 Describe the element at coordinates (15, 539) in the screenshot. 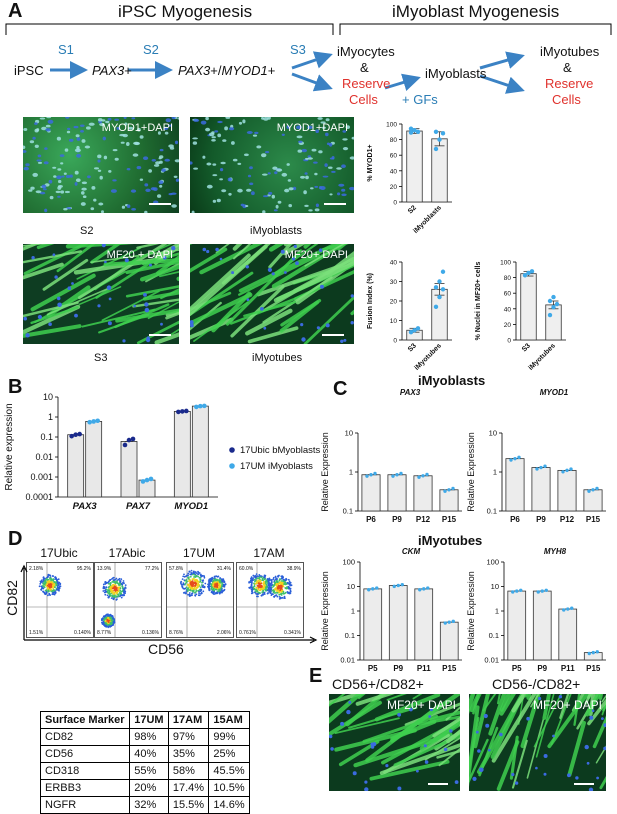

I see `panel-d-letter: D` at that location.